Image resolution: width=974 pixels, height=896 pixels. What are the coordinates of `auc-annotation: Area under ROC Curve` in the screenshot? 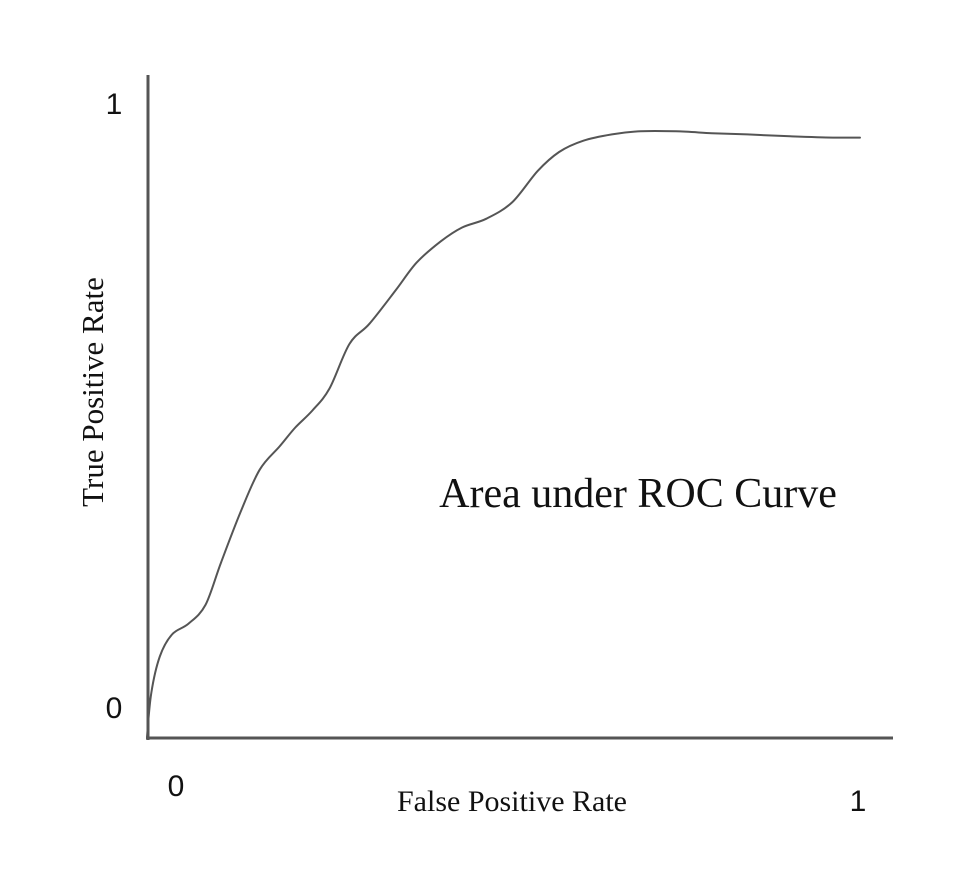 It's located at (638, 494).